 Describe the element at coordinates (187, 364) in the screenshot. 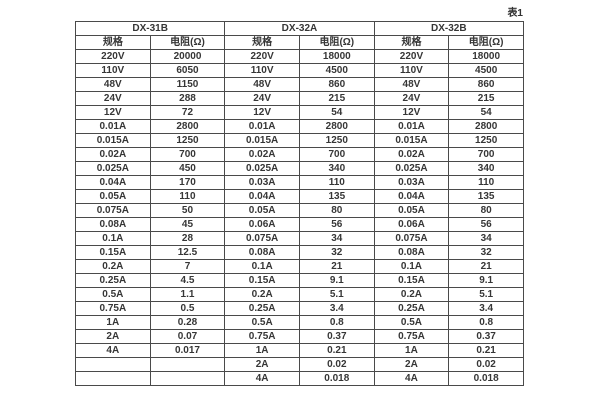

I see `resistance-cell` at that location.